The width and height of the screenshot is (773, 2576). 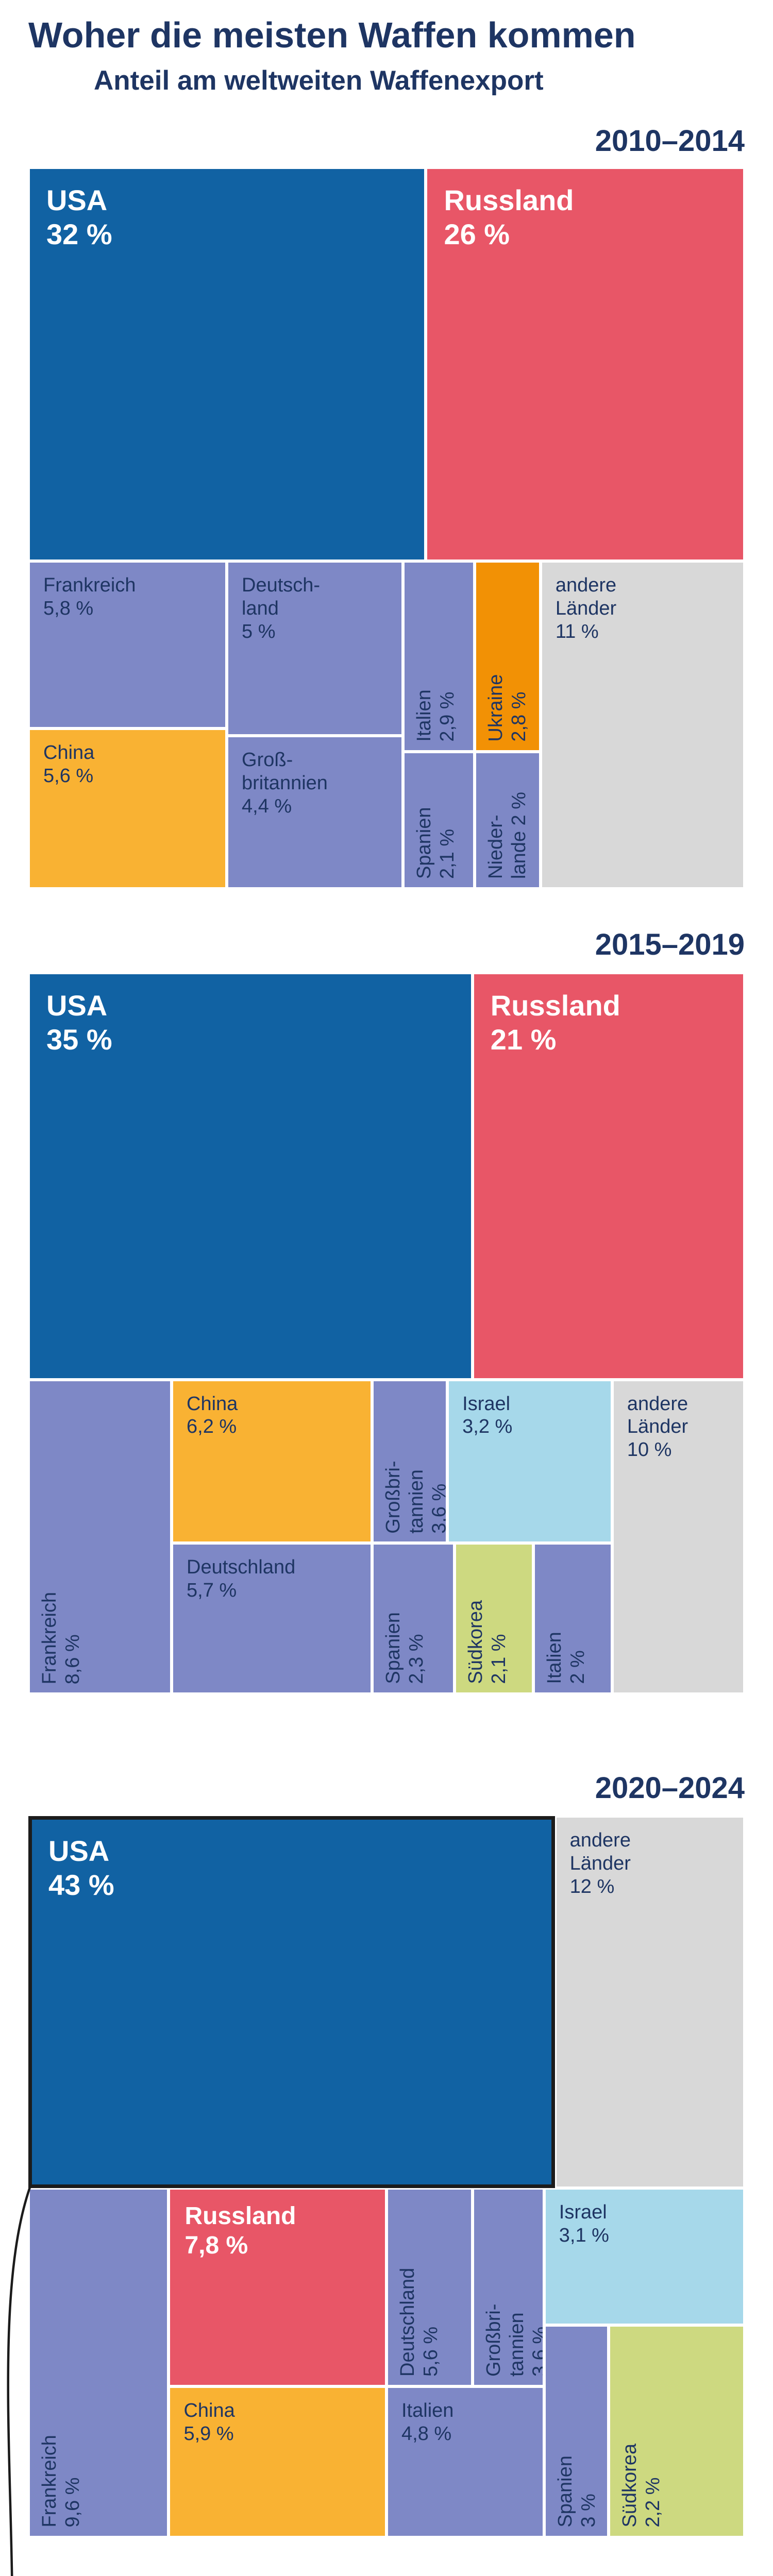 I want to click on tile-russland-label: Russland 7,8 %, so click(x=240, y=2231).